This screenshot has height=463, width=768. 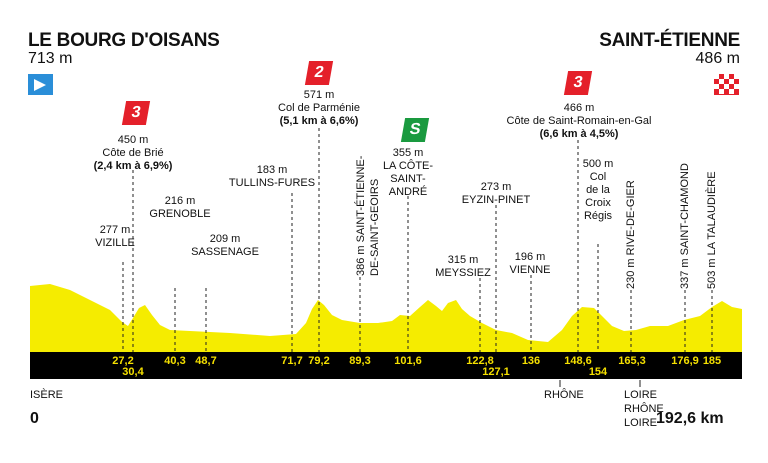 What do you see at coordinates (644, 409) in the screenshot?
I see `region-rhone-2: RHÔNE` at bounding box center [644, 409].